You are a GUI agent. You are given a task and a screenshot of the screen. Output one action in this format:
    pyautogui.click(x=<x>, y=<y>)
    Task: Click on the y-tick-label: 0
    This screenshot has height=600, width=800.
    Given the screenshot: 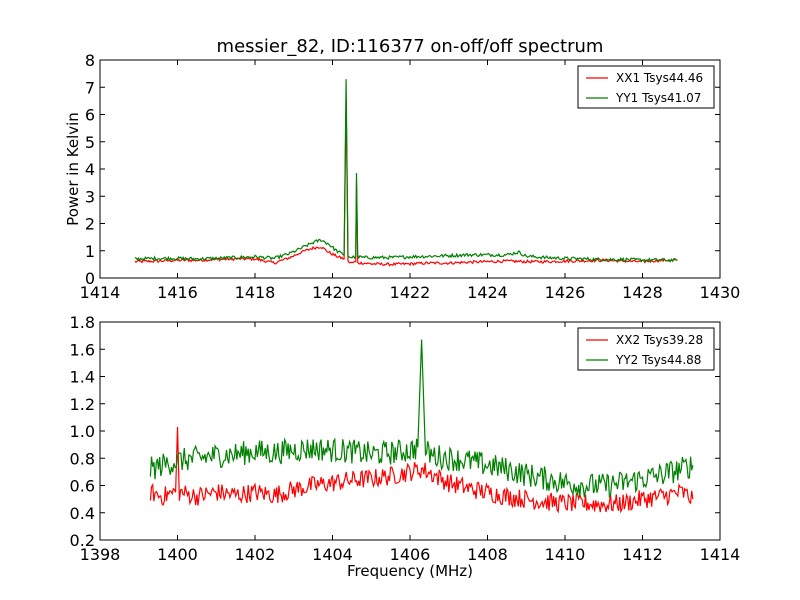 What is the action you would take?
    pyautogui.click(x=90, y=278)
    